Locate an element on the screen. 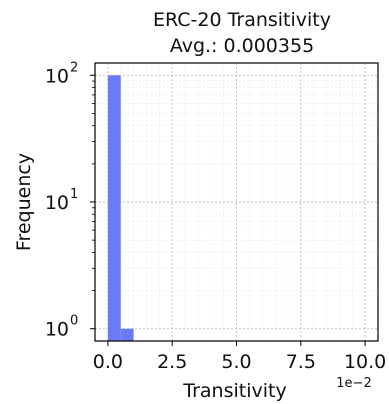 This screenshot has width=389, height=404. bars is located at coordinates (120, 208).